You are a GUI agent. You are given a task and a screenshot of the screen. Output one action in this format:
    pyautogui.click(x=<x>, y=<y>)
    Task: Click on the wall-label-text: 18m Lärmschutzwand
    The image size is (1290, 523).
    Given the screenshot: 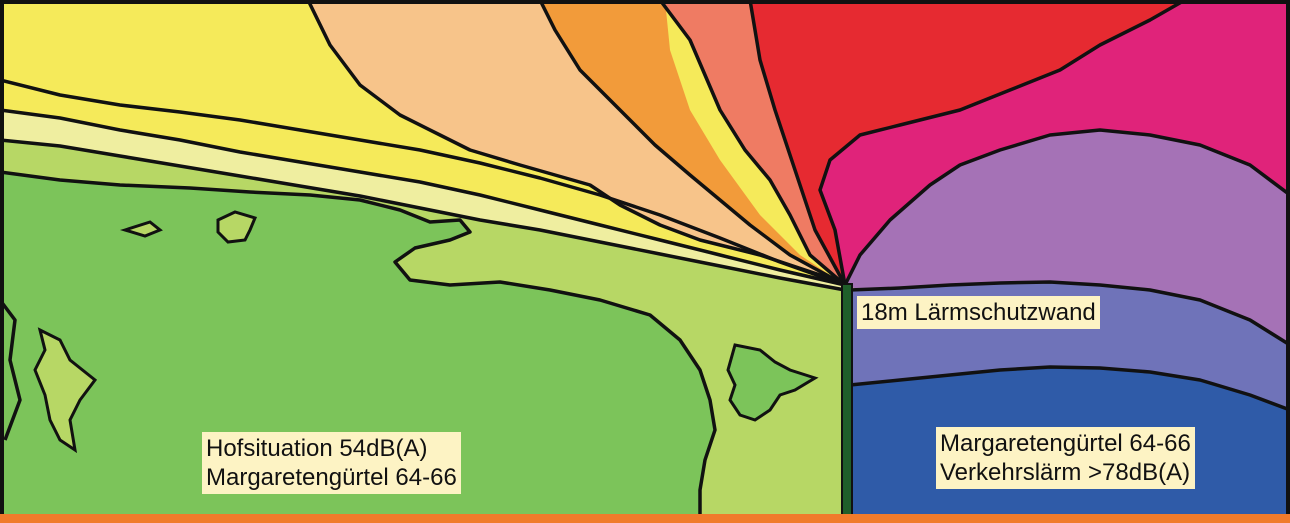 What is the action you would take?
    pyautogui.click(x=978, y=312)
    